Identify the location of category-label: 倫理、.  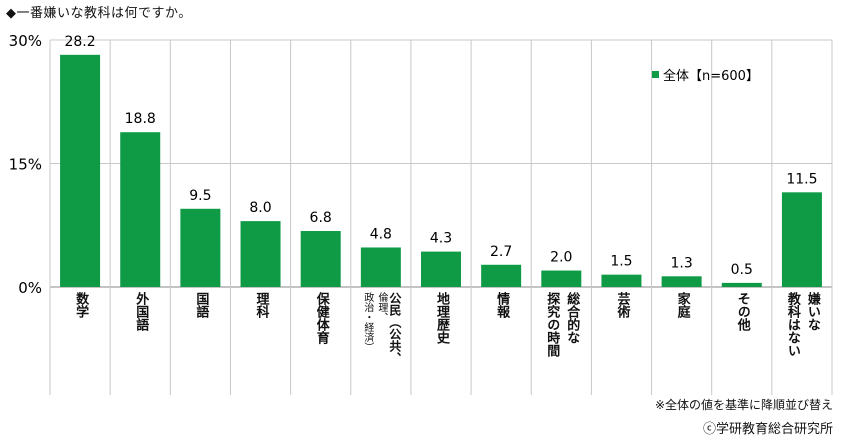
(381, 307).